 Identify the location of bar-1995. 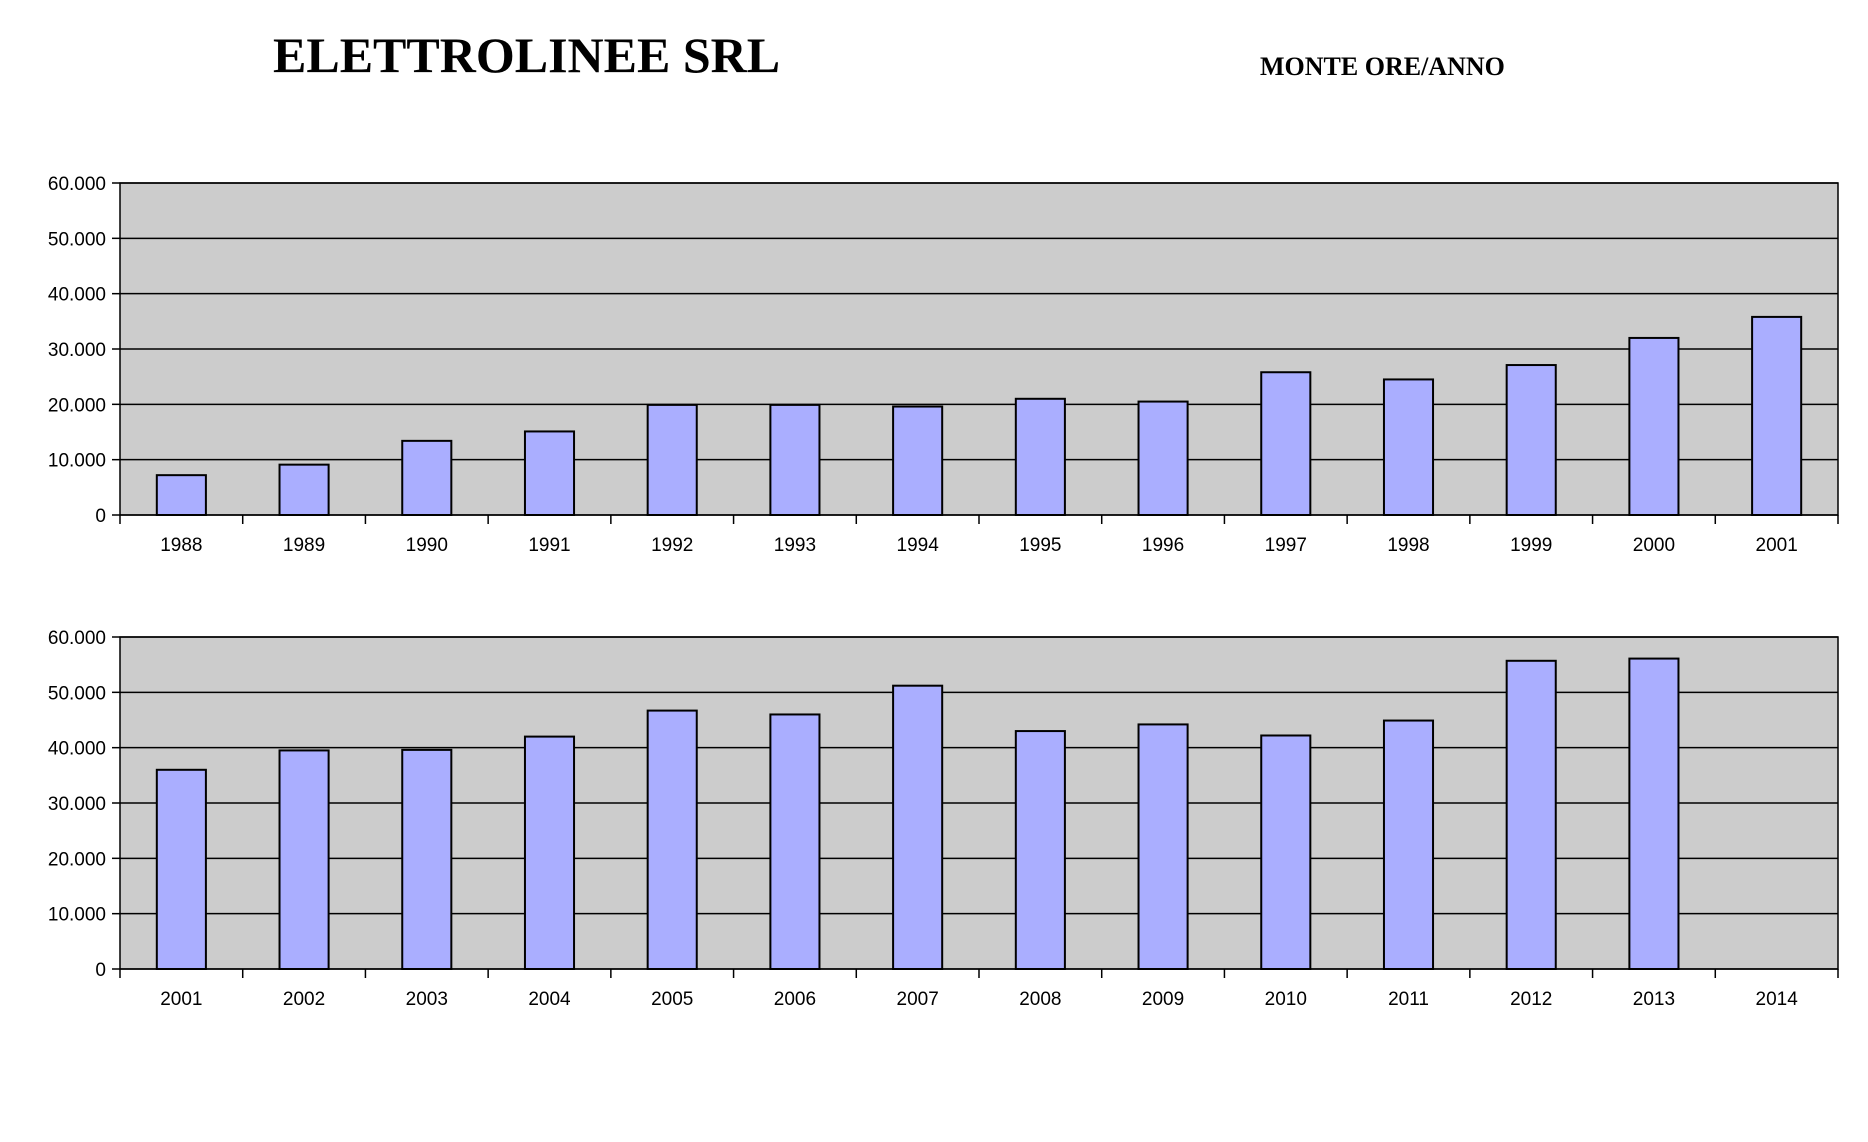
(1040, 456).